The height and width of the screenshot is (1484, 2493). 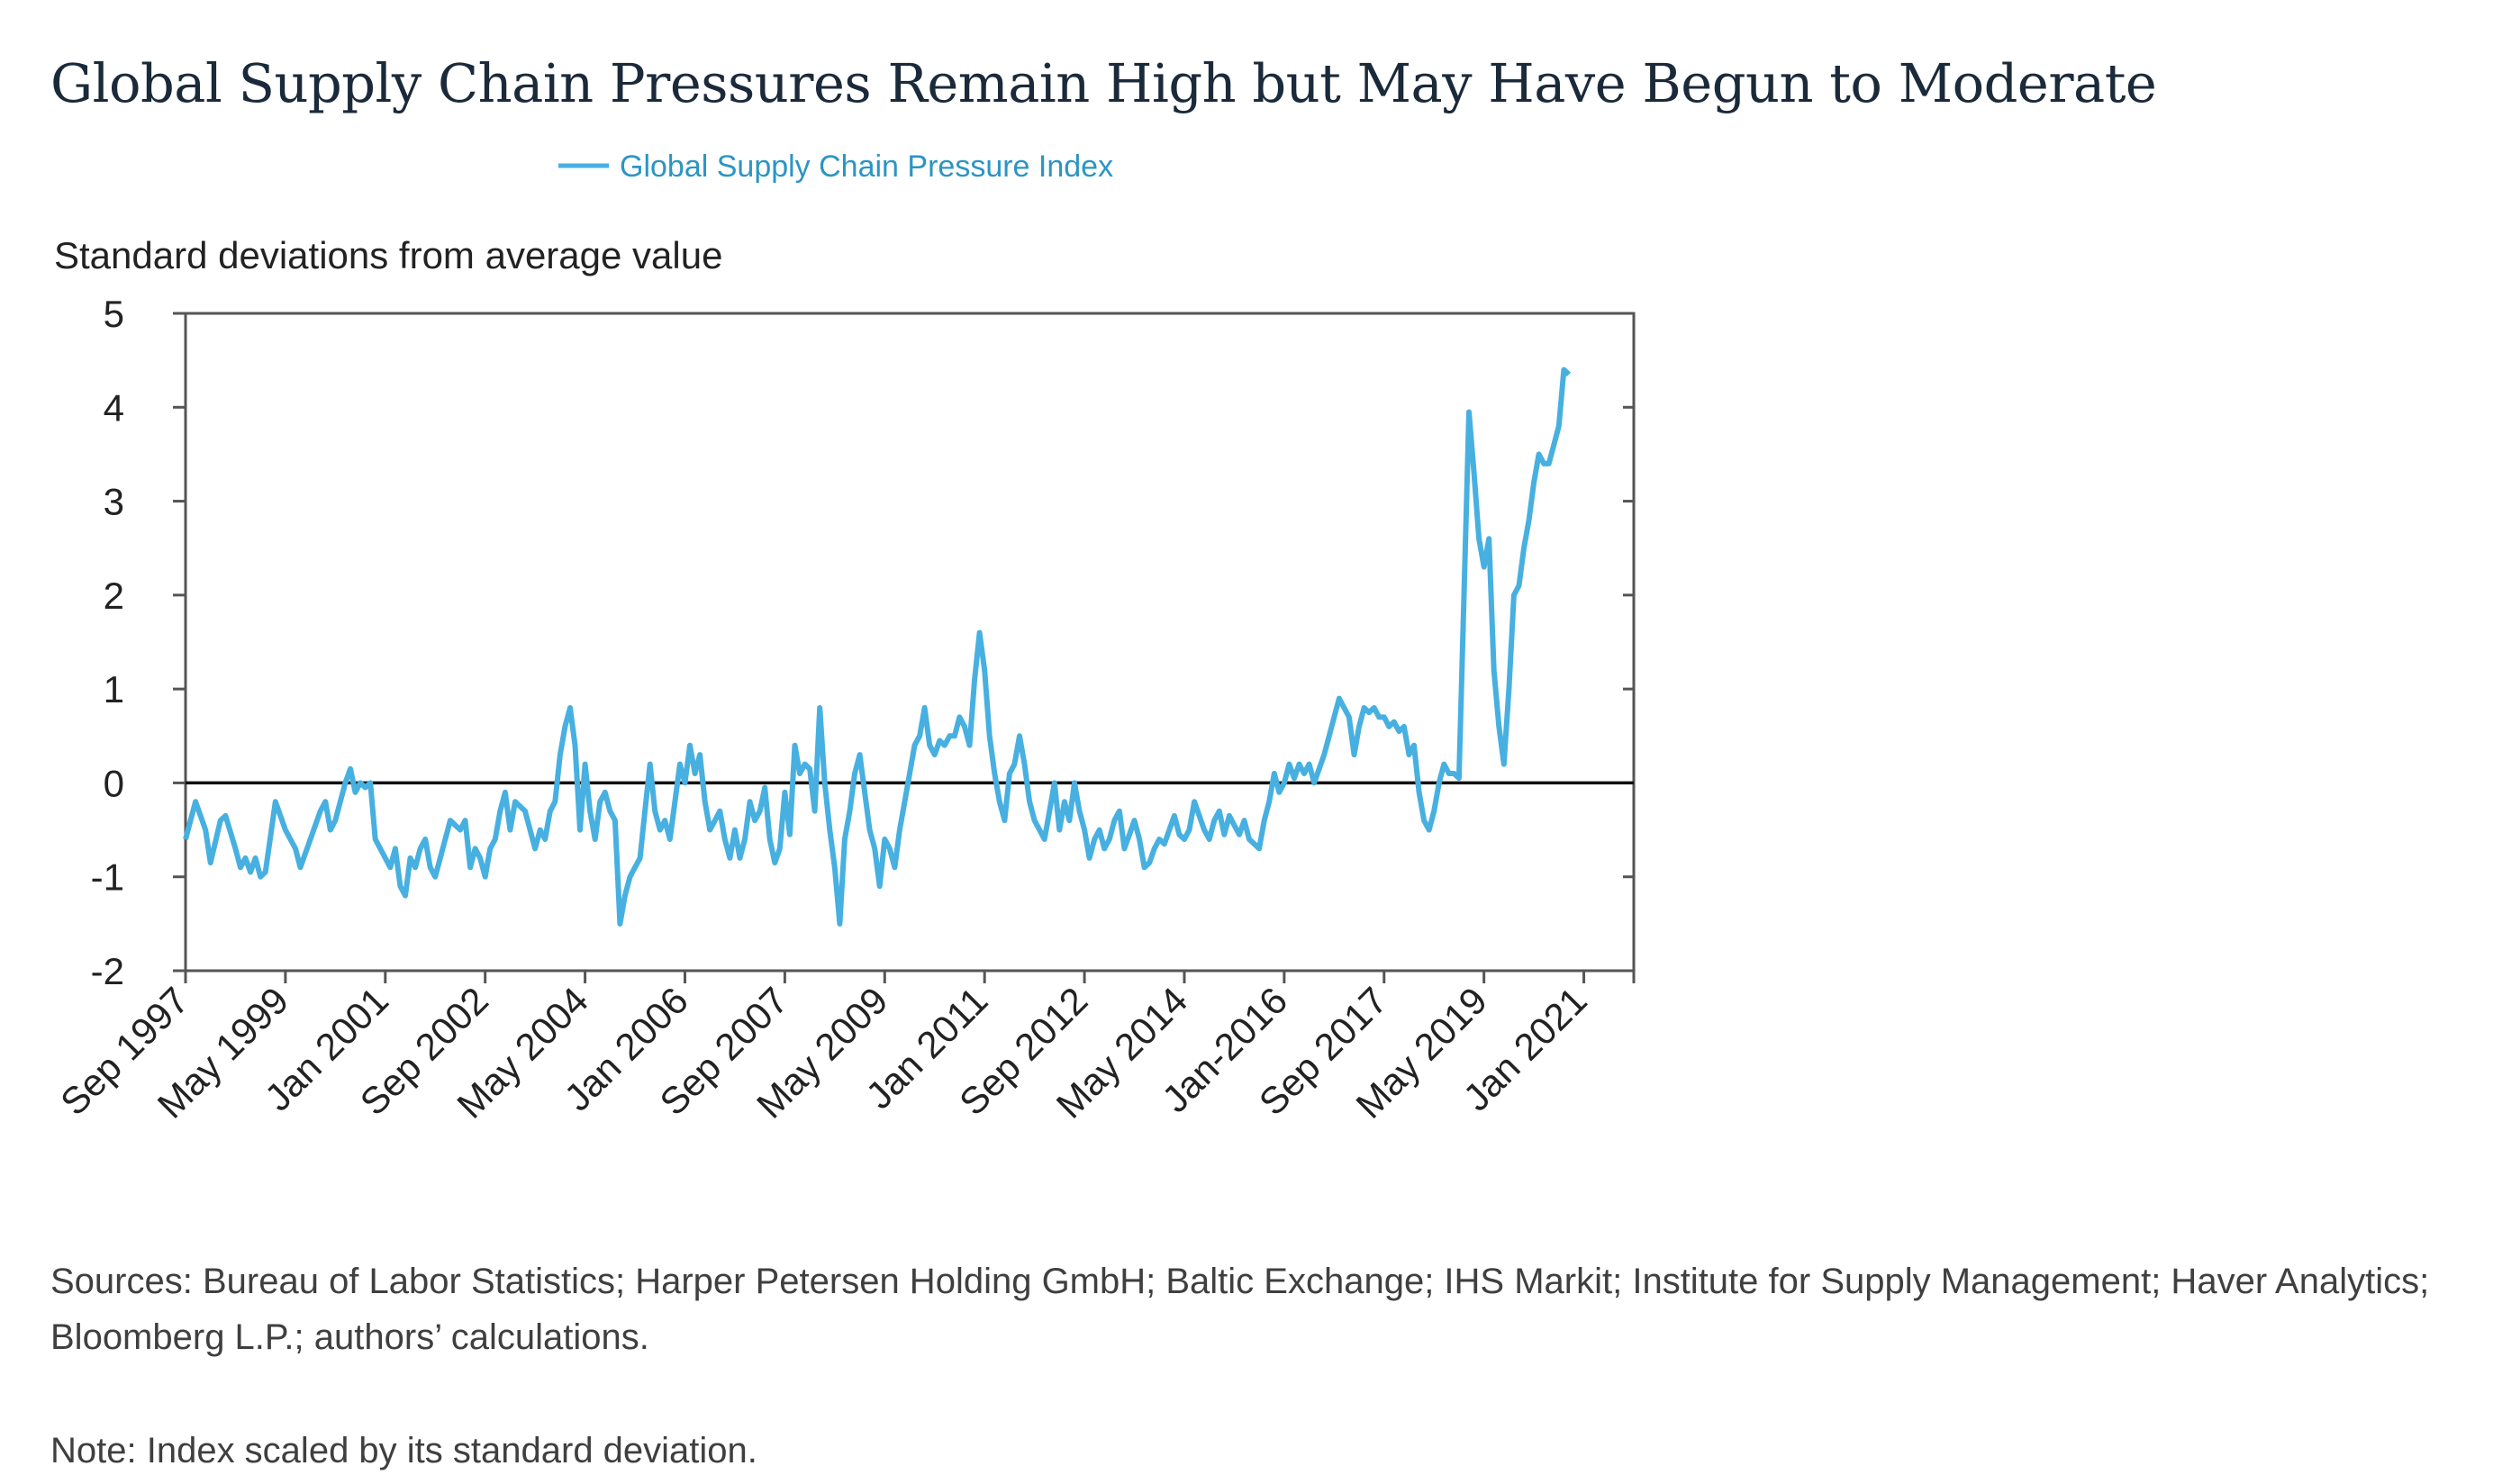 I want to click on y-tick-label: -2, so click(x=107, y=971).